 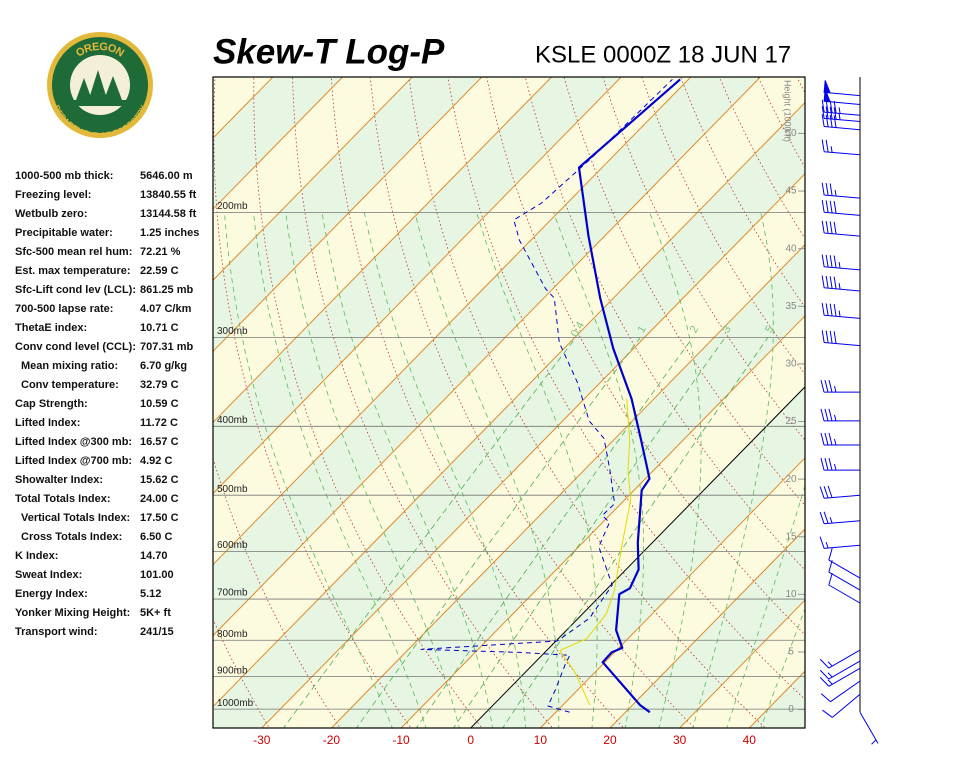 I want to click on stat-value: 32.79 C, so click(x=159, y=385).